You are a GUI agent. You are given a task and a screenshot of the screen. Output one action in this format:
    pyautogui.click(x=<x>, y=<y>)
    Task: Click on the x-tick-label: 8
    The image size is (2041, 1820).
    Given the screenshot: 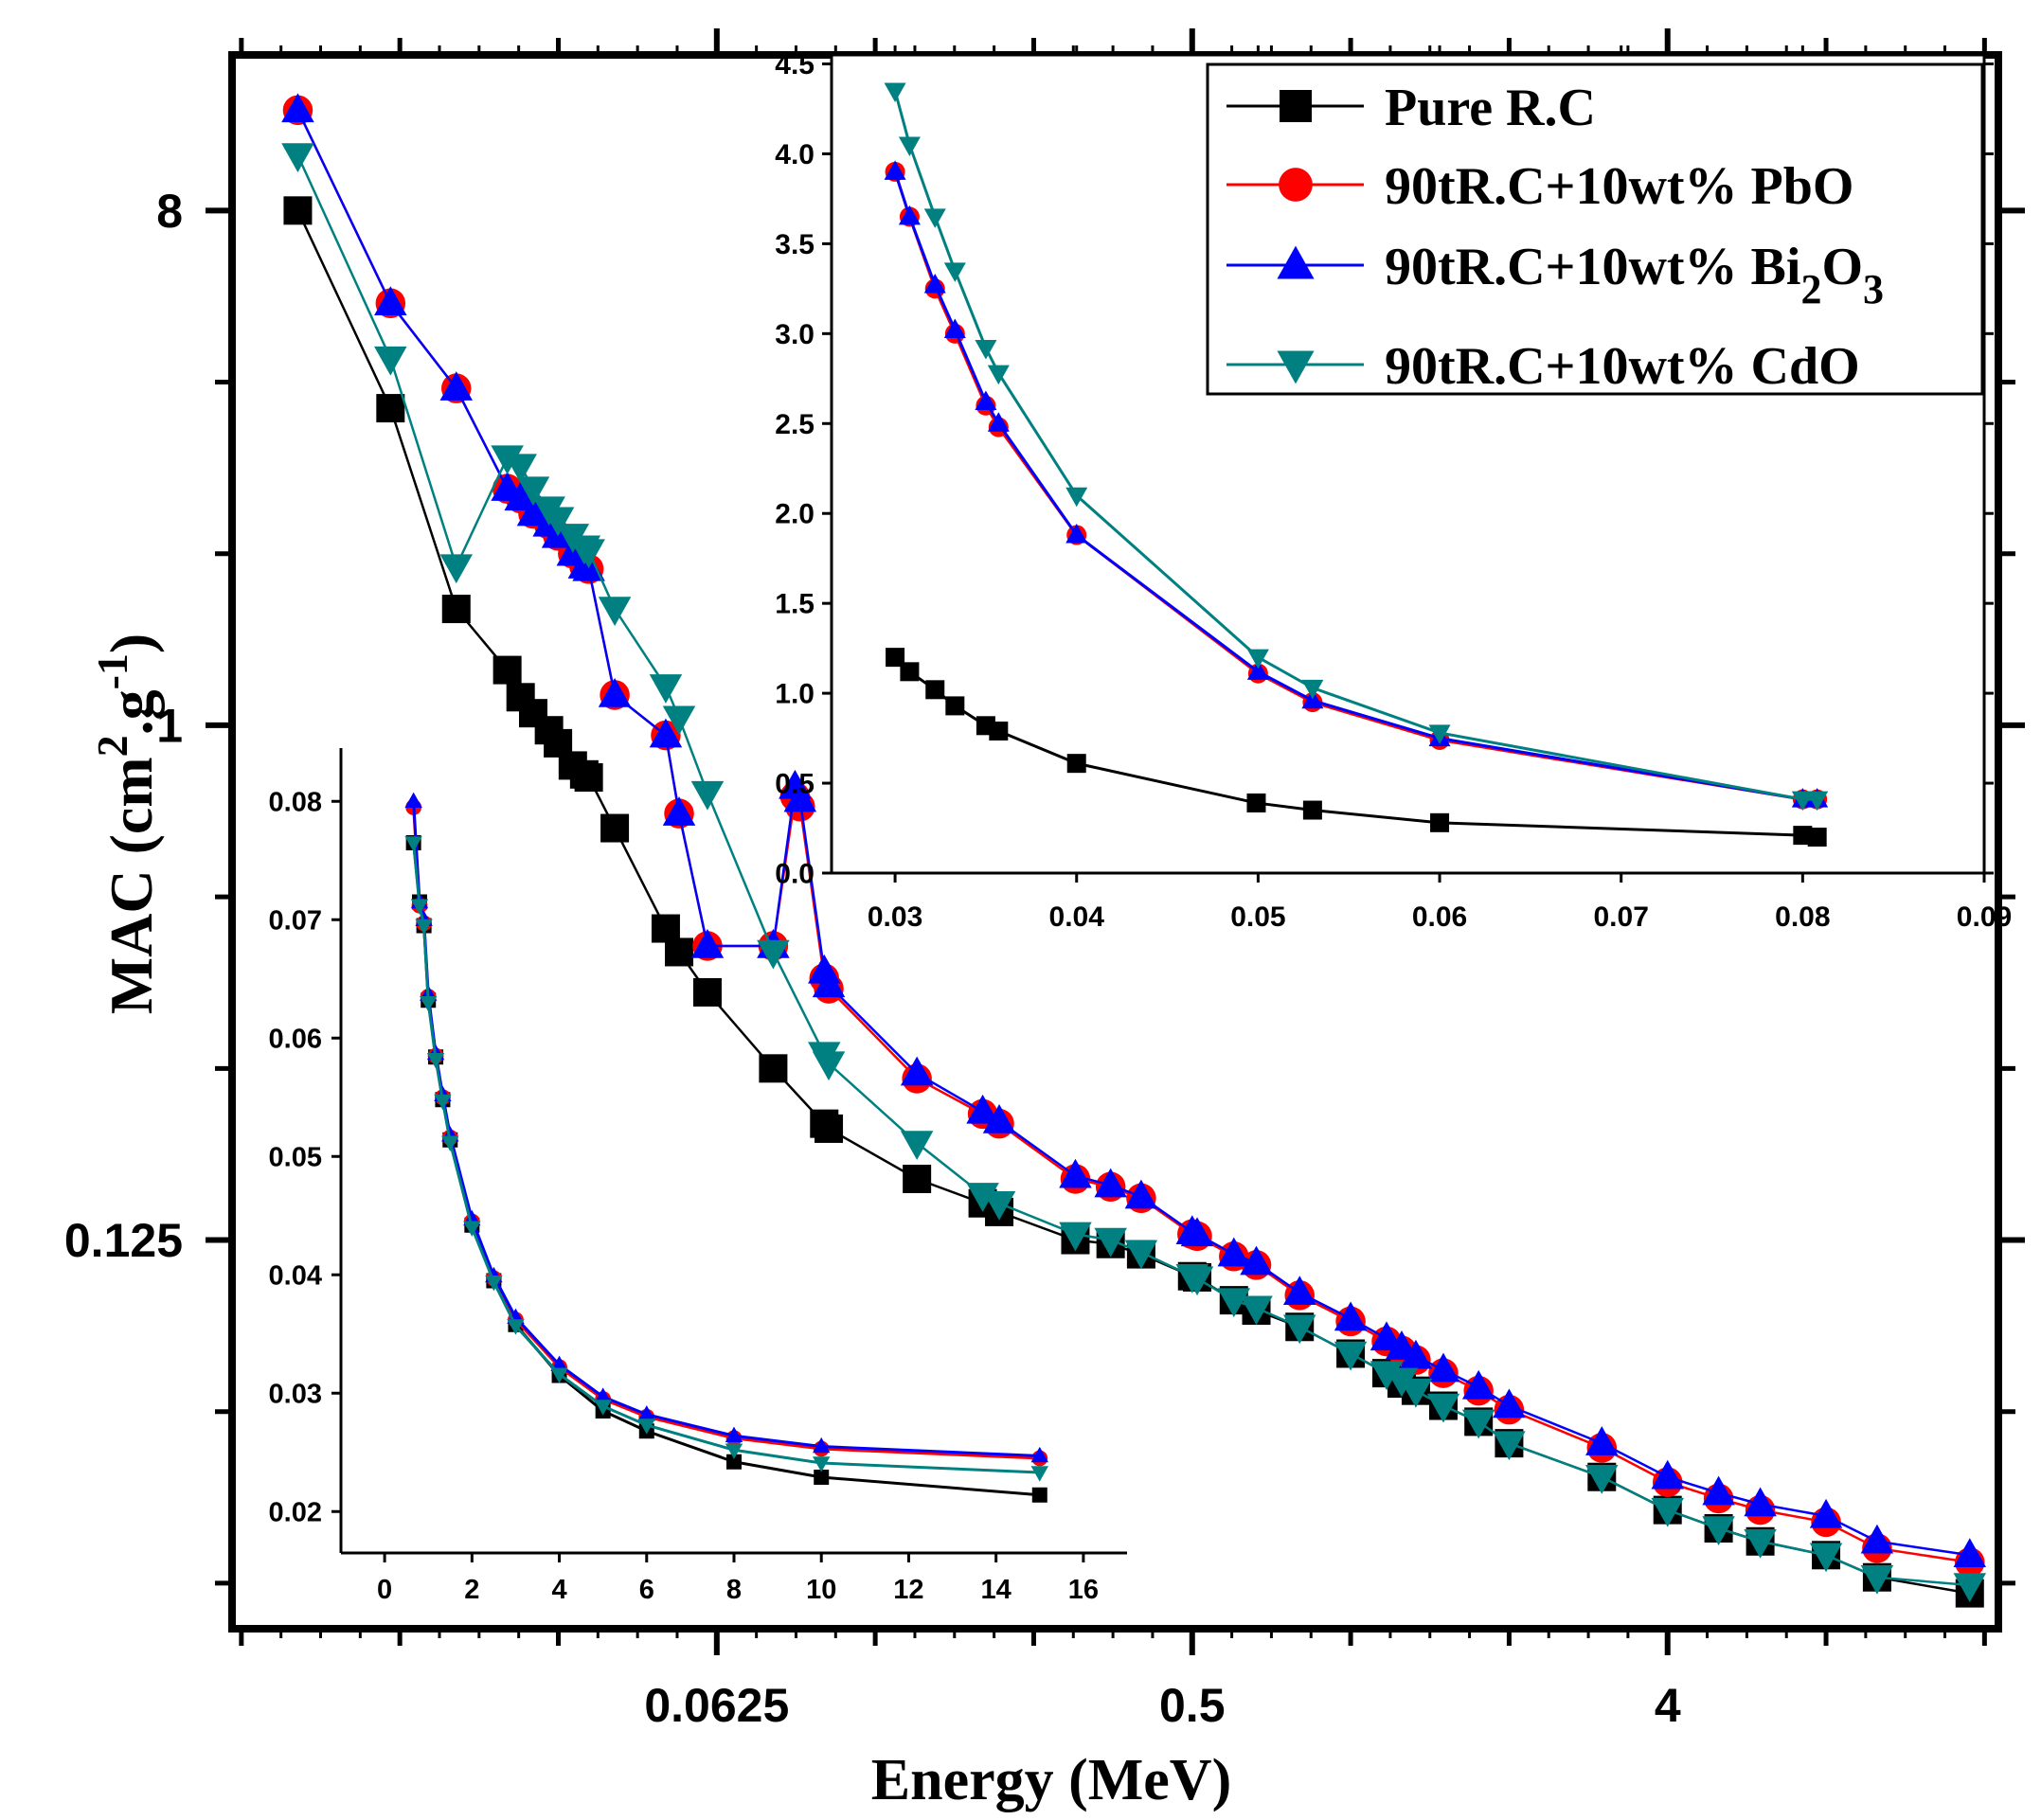 What is the action you would take?
    pyautogui.click(x=734, y=1590)
    